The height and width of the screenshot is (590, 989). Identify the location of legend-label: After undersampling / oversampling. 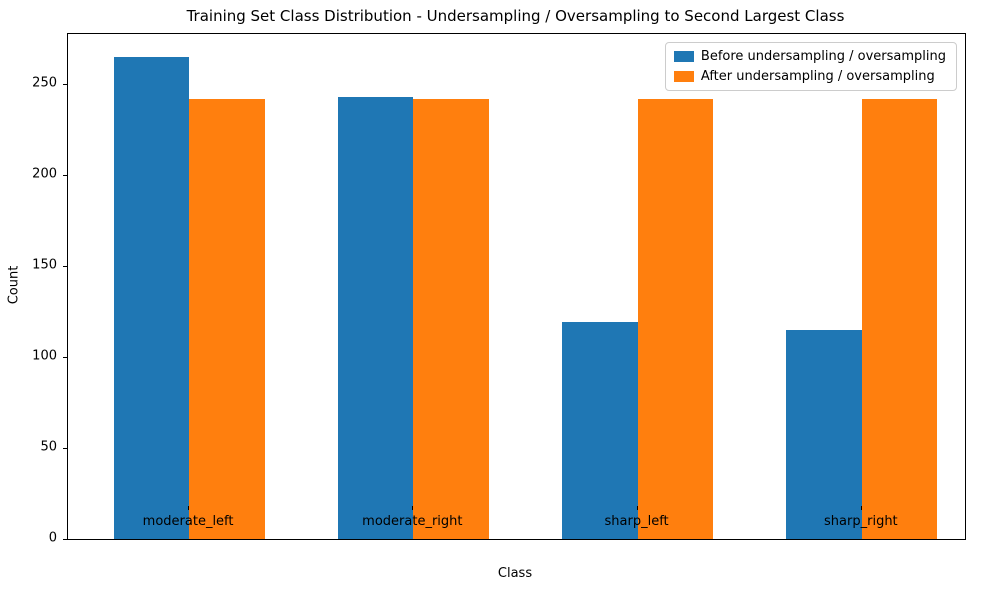
(817, 76).